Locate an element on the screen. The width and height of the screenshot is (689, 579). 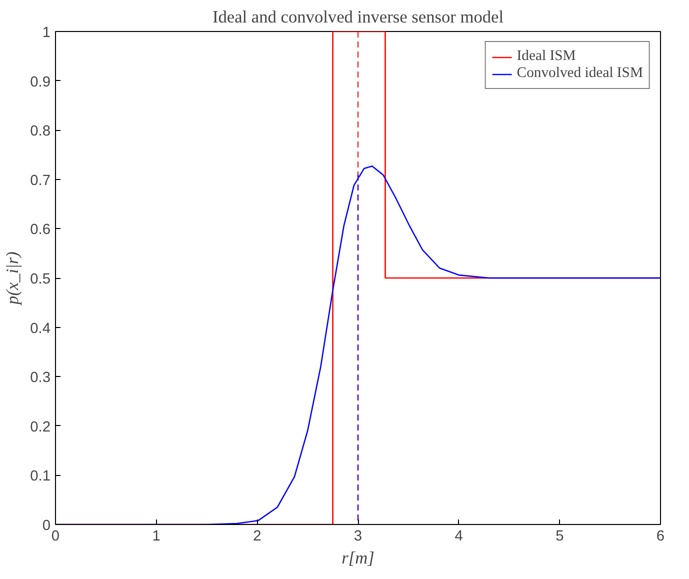
y-tick-label: 0.9 is located at coordinates (40, 82).